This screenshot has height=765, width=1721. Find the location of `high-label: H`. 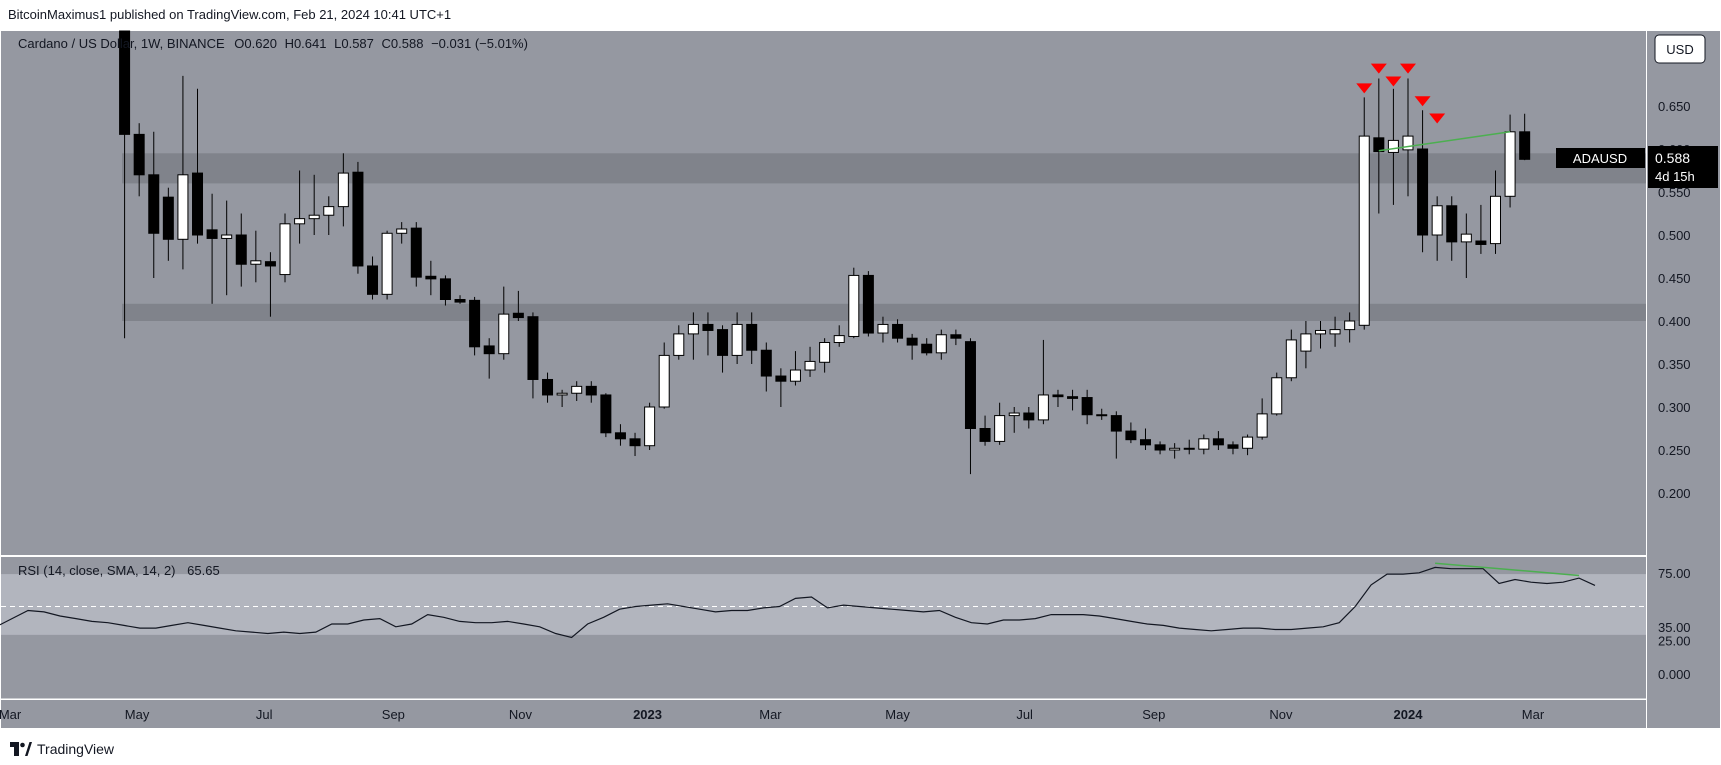

high-label: H is located at coordinates (289, 43).